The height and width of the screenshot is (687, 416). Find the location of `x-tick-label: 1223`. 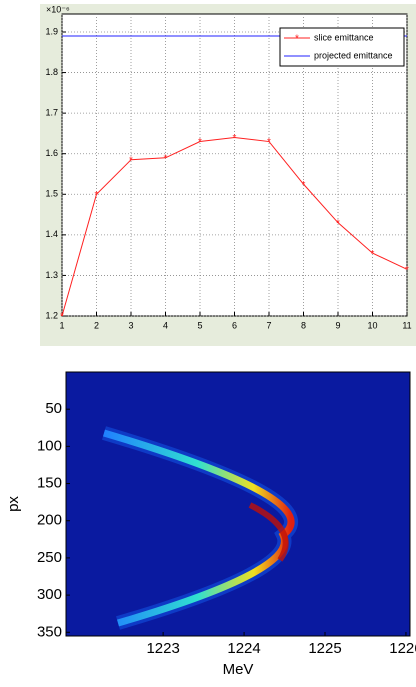

x-tick-label: 1223 is located at coordinates (162, 648).